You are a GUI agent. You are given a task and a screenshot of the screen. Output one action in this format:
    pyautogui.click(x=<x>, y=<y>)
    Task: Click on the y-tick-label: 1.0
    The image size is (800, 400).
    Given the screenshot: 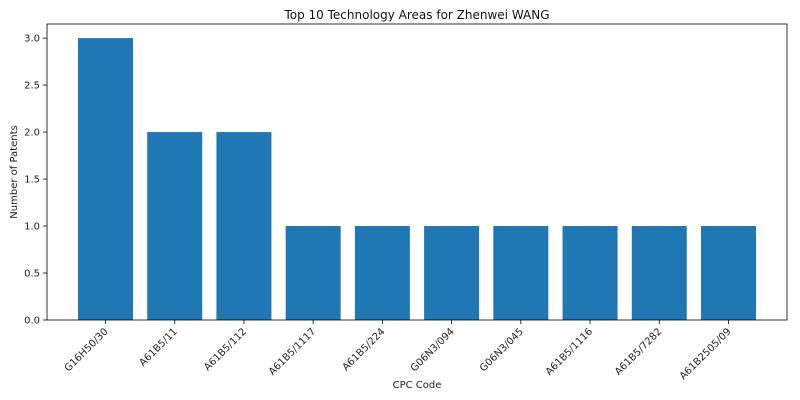 What is the action you would take?
    pyautogui.click(x=32, y=227)
    